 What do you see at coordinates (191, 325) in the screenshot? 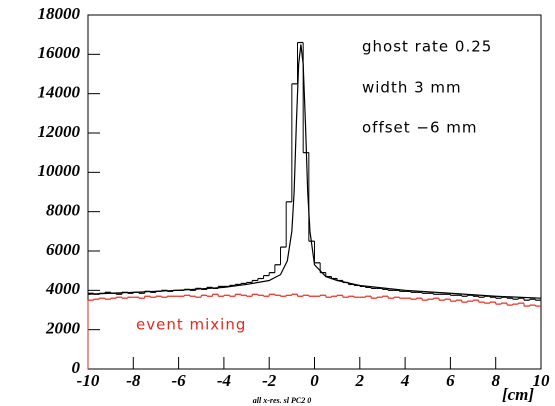
I see `series-label: event mixing` at bounding box center [191, 325].